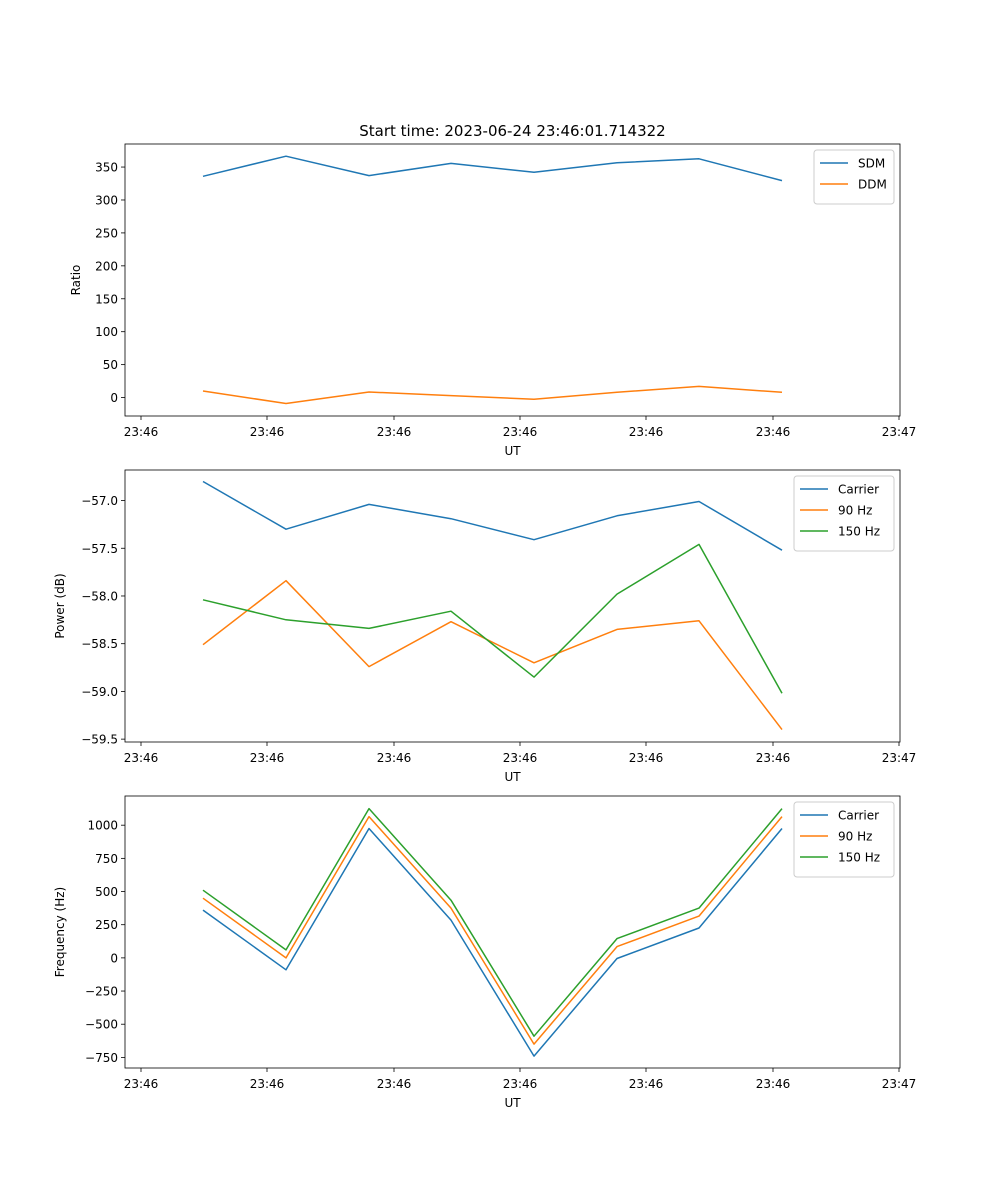 The width and height of the screenshot is (1000, 1200). I want to click on y-tick-label: 50, so click(110, 365).